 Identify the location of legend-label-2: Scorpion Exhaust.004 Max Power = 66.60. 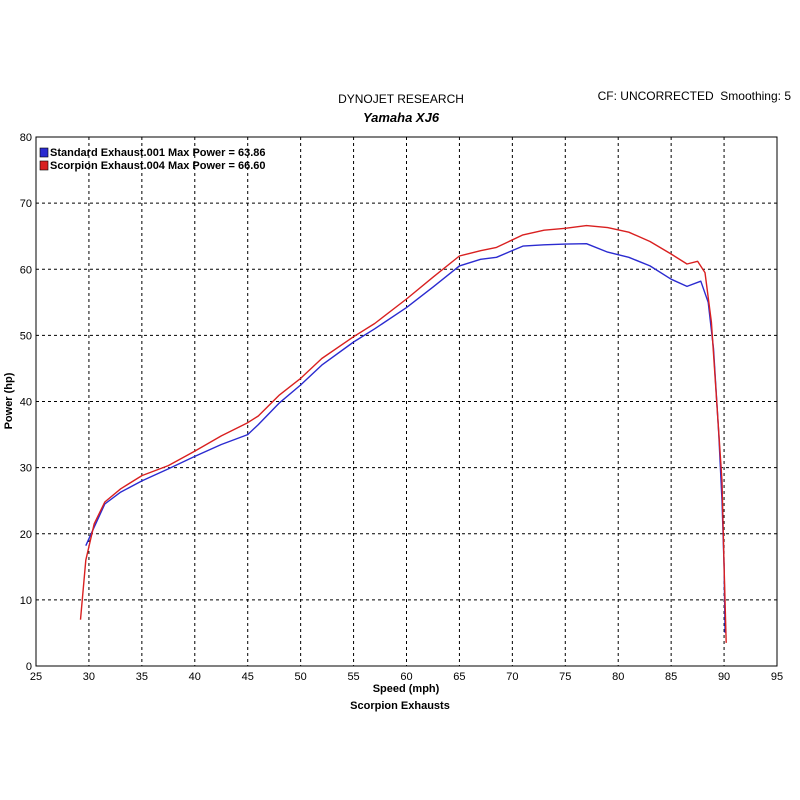
(158, 166).